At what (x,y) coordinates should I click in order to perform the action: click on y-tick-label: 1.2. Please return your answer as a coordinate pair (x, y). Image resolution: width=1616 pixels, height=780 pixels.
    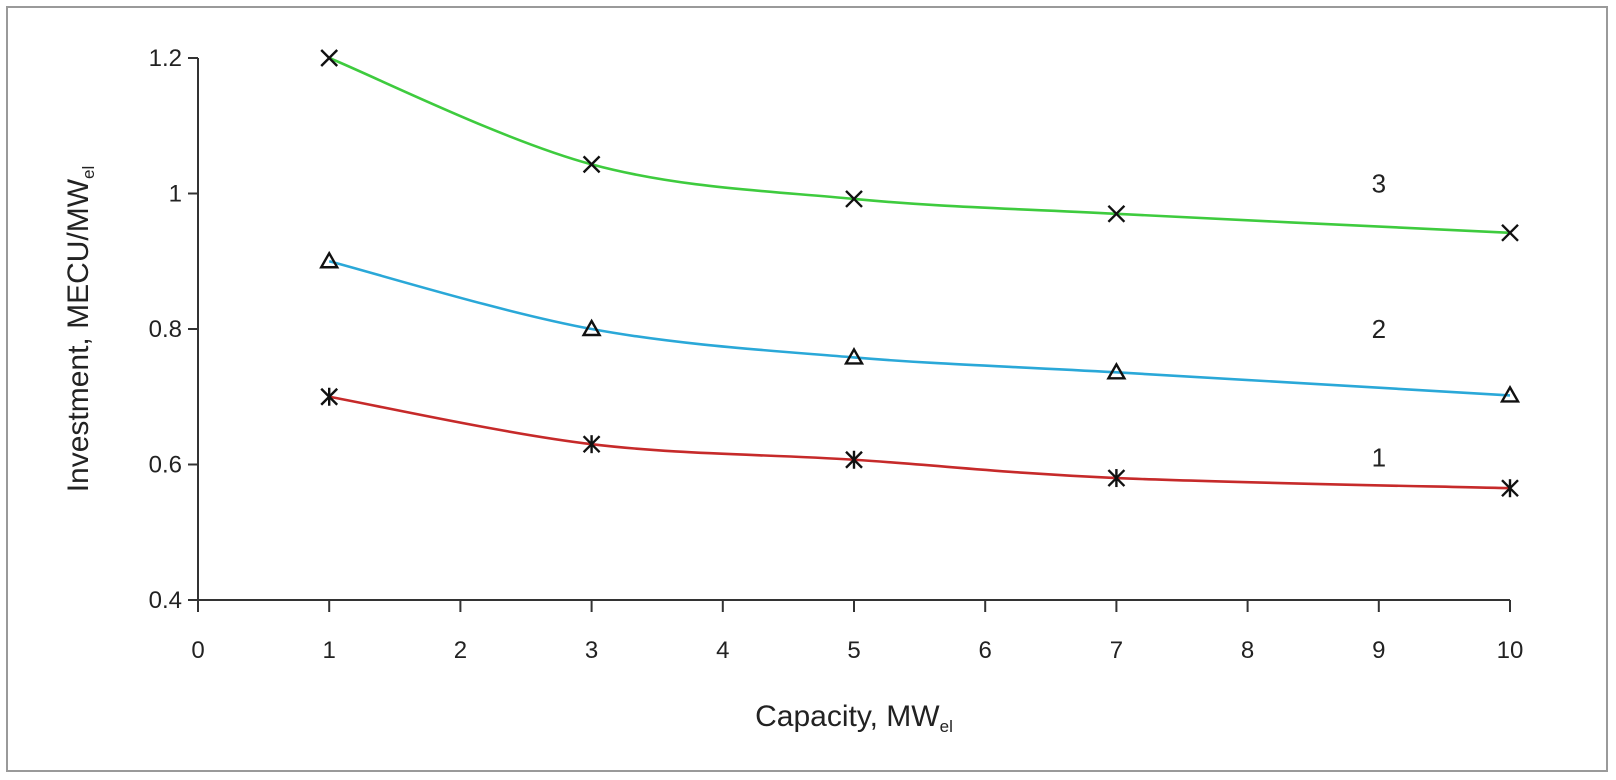
    Looking at the image, I should click on (165, 58).